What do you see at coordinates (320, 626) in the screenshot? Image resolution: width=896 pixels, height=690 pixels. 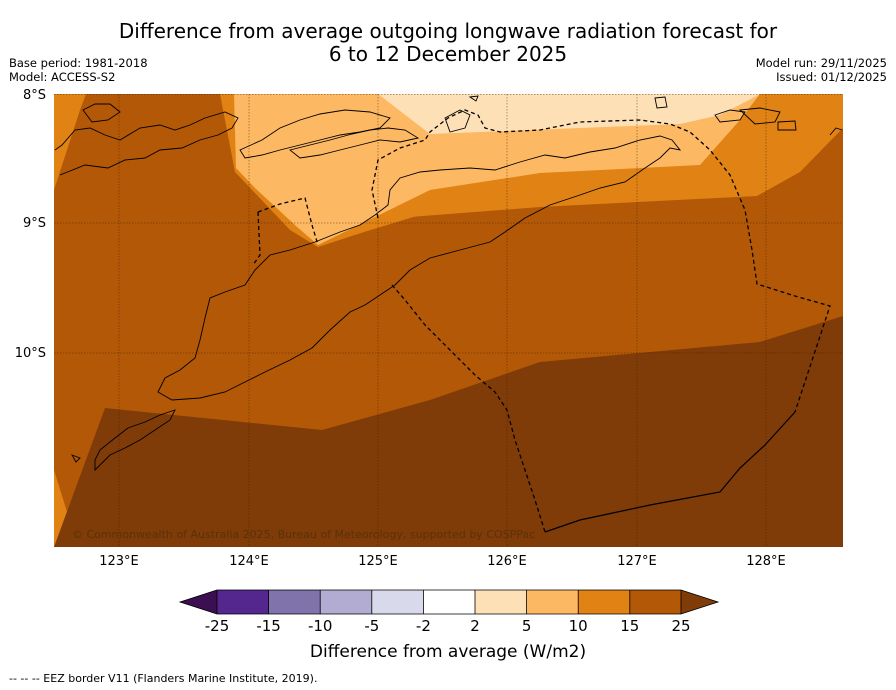 I see `colorbar-tick-3: -10` at bounding box center [320, 626].